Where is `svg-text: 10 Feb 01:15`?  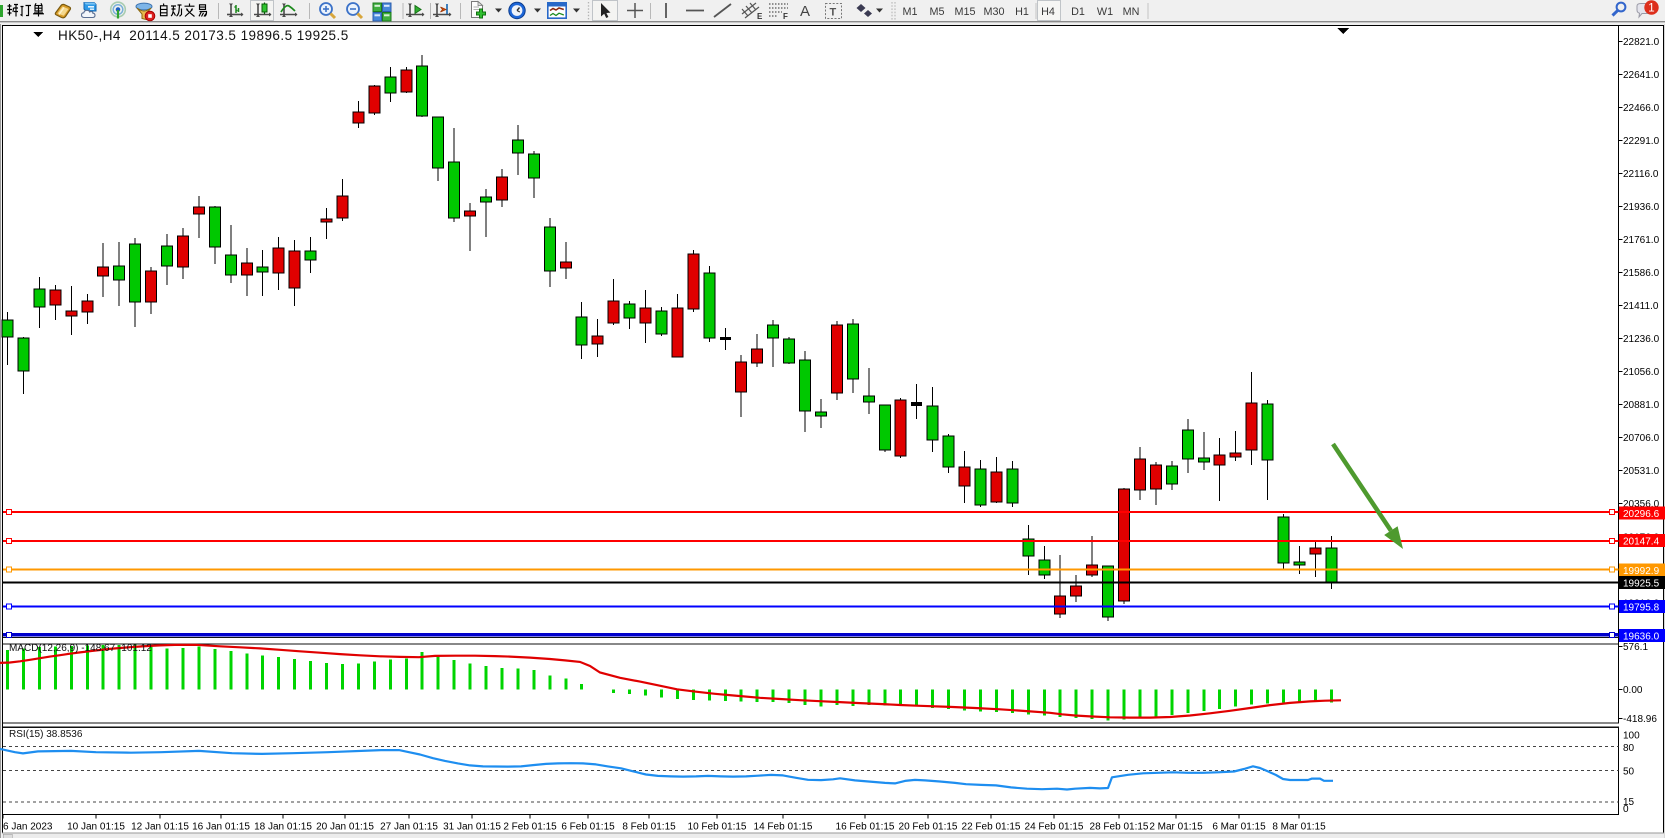 svg-text: 10 Feb 01:15 is located at coordinates (717, 827).